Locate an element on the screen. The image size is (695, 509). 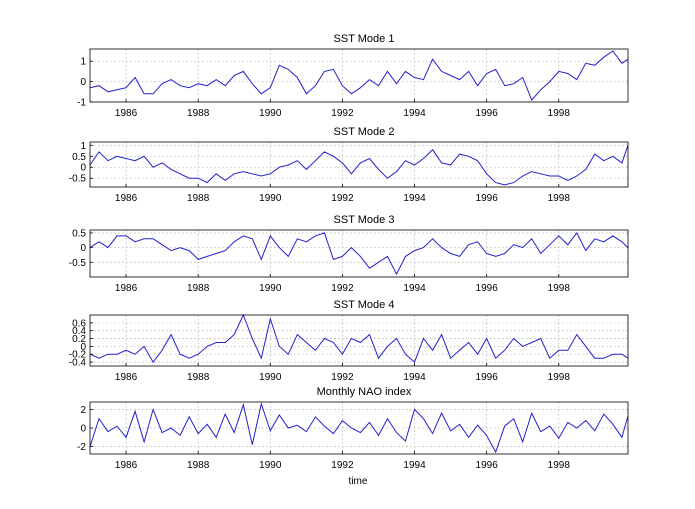
y-tick-label: -0.2 is located at coordinates (78, 355).